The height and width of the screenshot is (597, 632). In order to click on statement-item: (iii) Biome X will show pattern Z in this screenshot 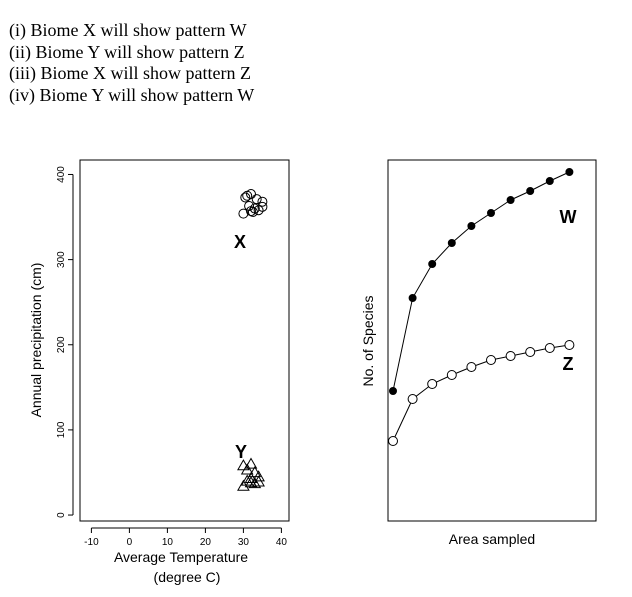, I will do `click(130, 73)`.